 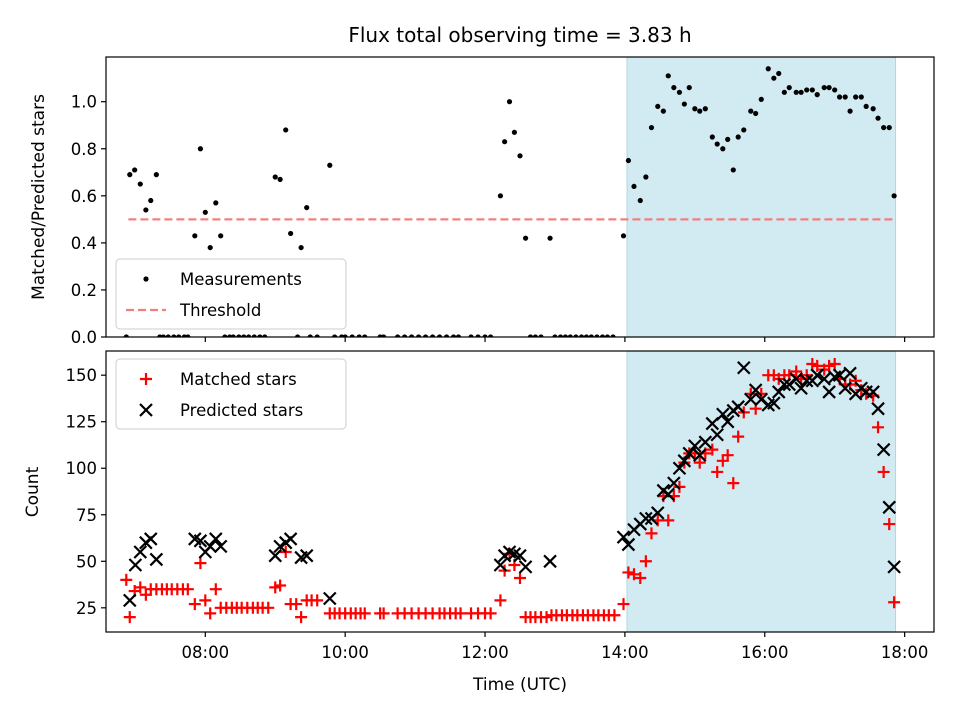 I want to click on top-highlight-span, so click(x=761, y=197).